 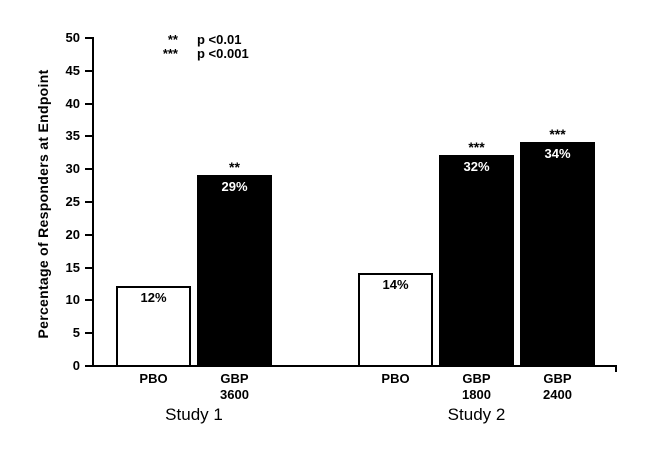 What do you see at coordinates (354, 366) in the screenshot?
I see `x-axis-line` at bounding box center [354, 366].